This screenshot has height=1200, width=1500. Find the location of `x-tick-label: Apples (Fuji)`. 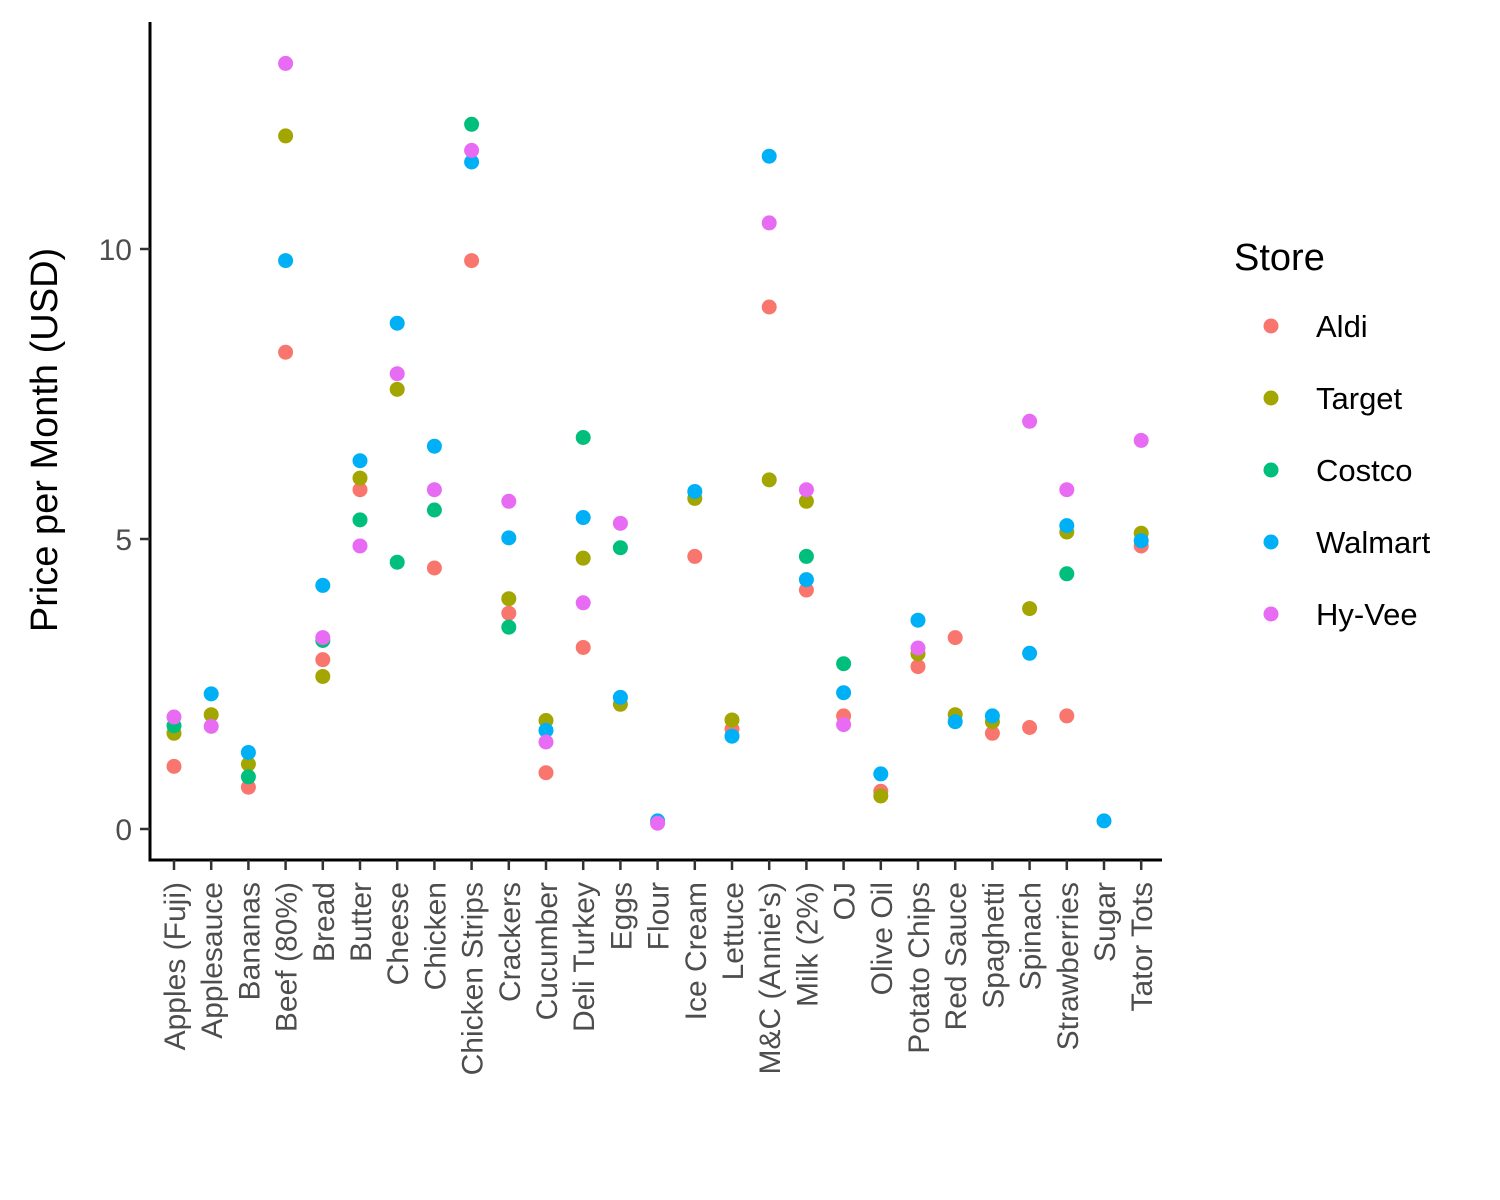

x-tick-label: Apples (Fuji) is located at coordinates (175, 966).